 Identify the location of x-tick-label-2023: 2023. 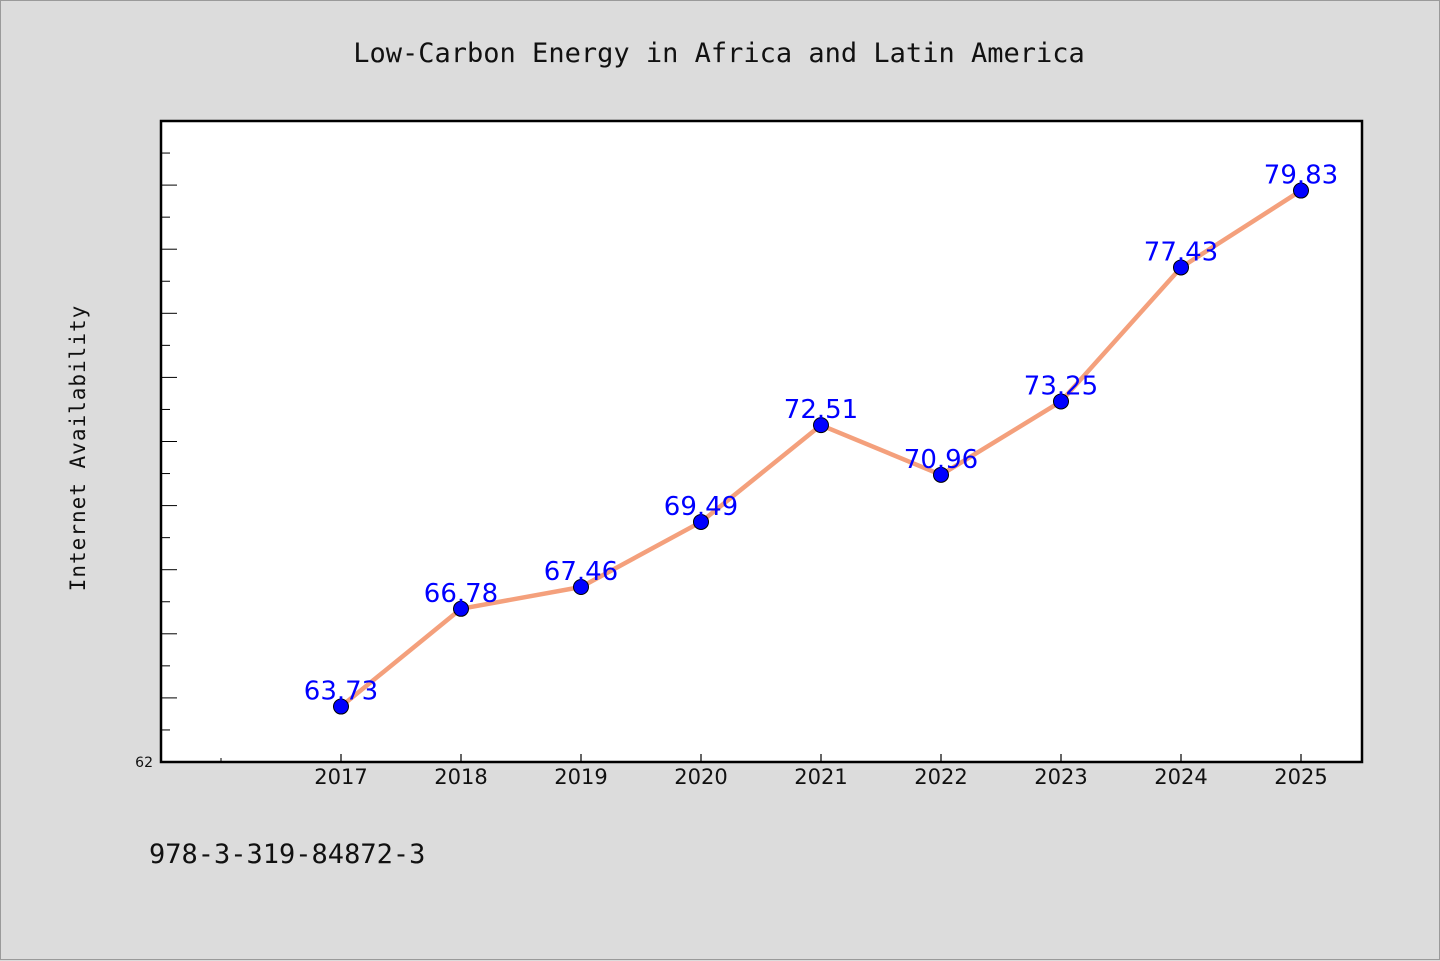
(1060, 777).